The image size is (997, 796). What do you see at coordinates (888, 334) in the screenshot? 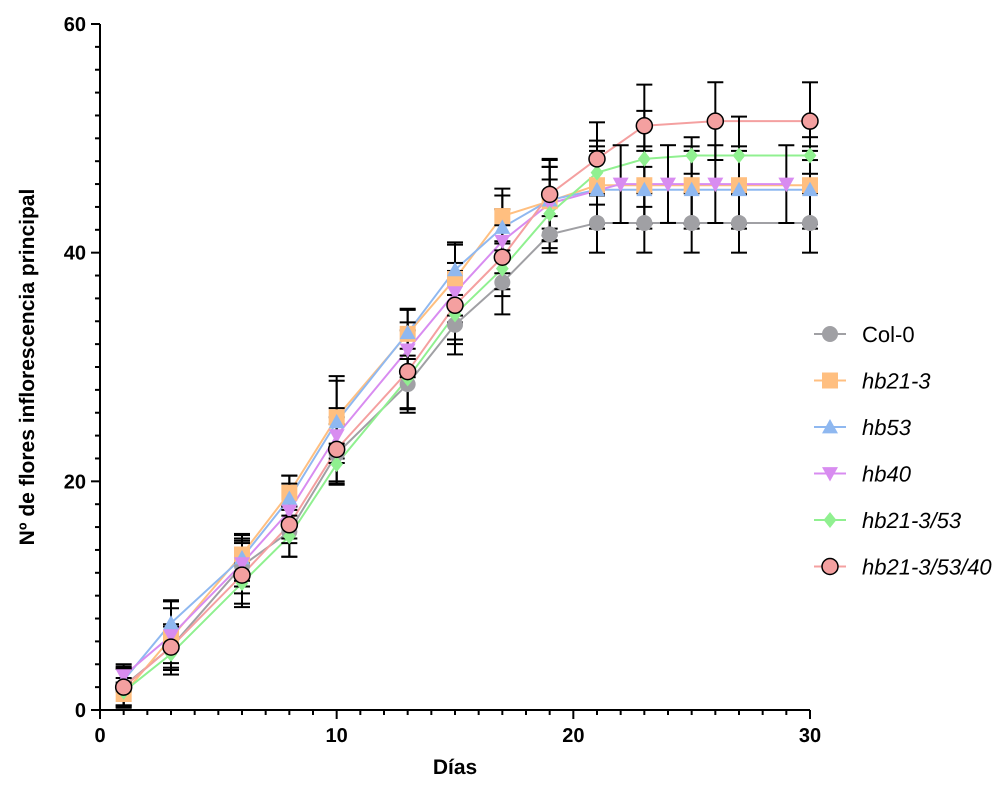
I see `legend-label: Col-0` at bounding box center [888, 334].